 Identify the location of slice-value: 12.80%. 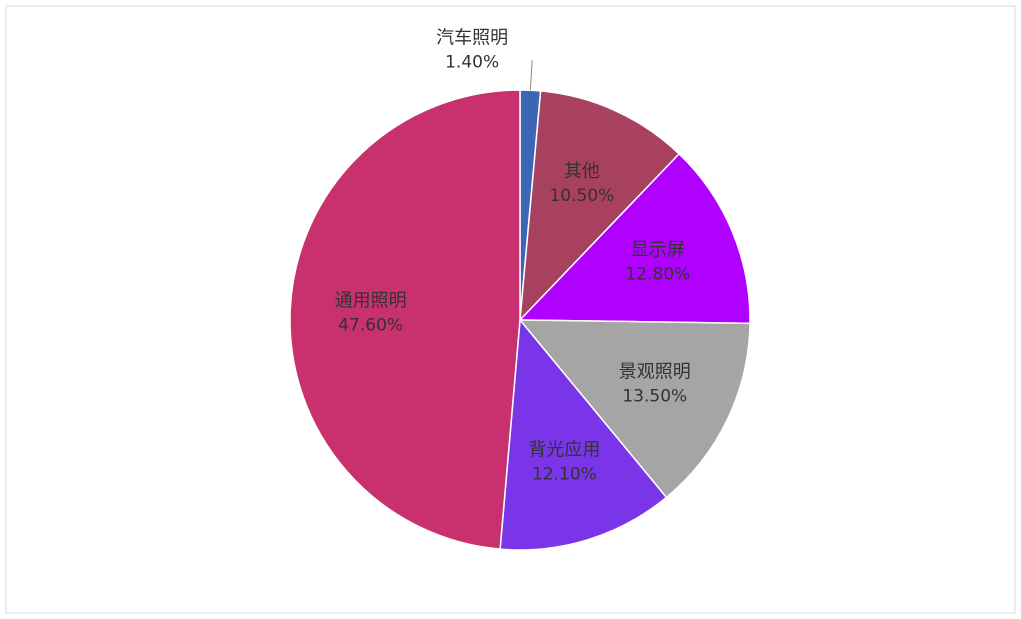
(657, 274).